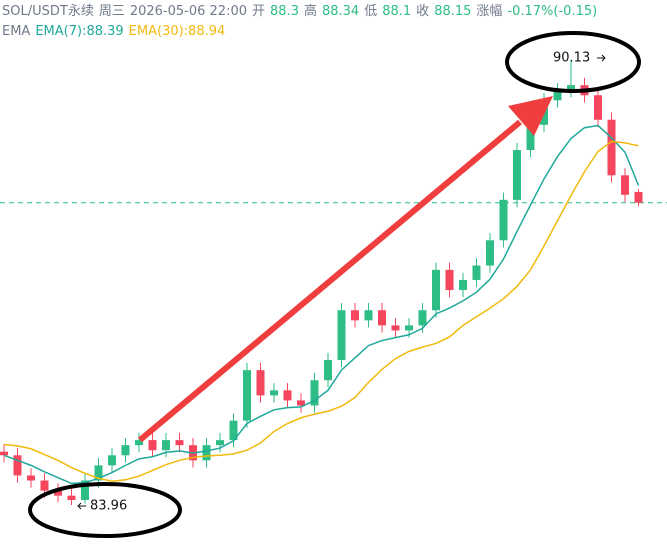  I want to click on close-label: 收, so click(423, 11).